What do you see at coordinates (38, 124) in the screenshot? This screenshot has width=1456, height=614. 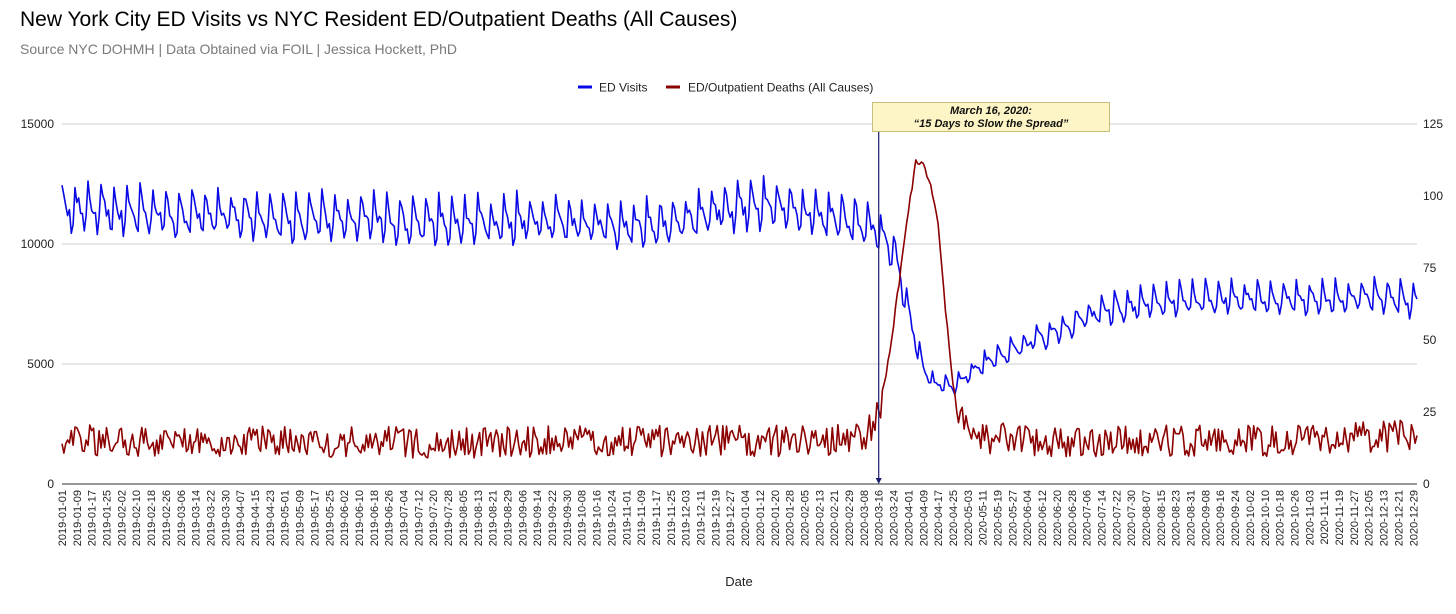 I see `y-left-tick-label: 15000` at bounding box center [38, 124].